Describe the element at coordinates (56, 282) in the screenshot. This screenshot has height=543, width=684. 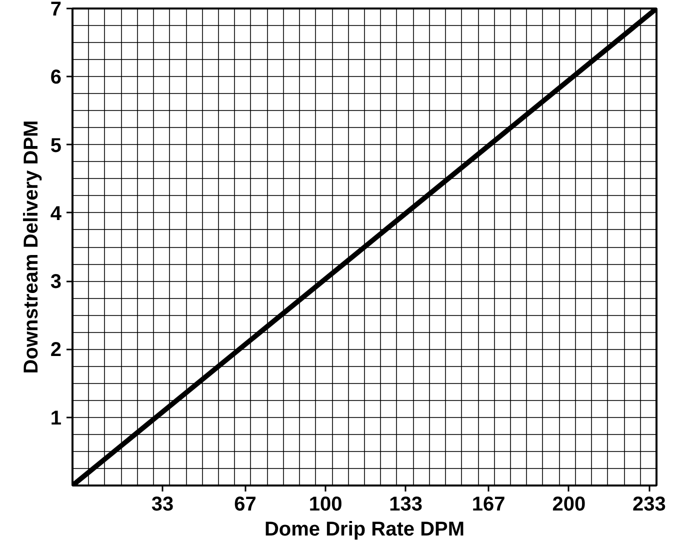
I see `y-tick-label: 3` at that location.